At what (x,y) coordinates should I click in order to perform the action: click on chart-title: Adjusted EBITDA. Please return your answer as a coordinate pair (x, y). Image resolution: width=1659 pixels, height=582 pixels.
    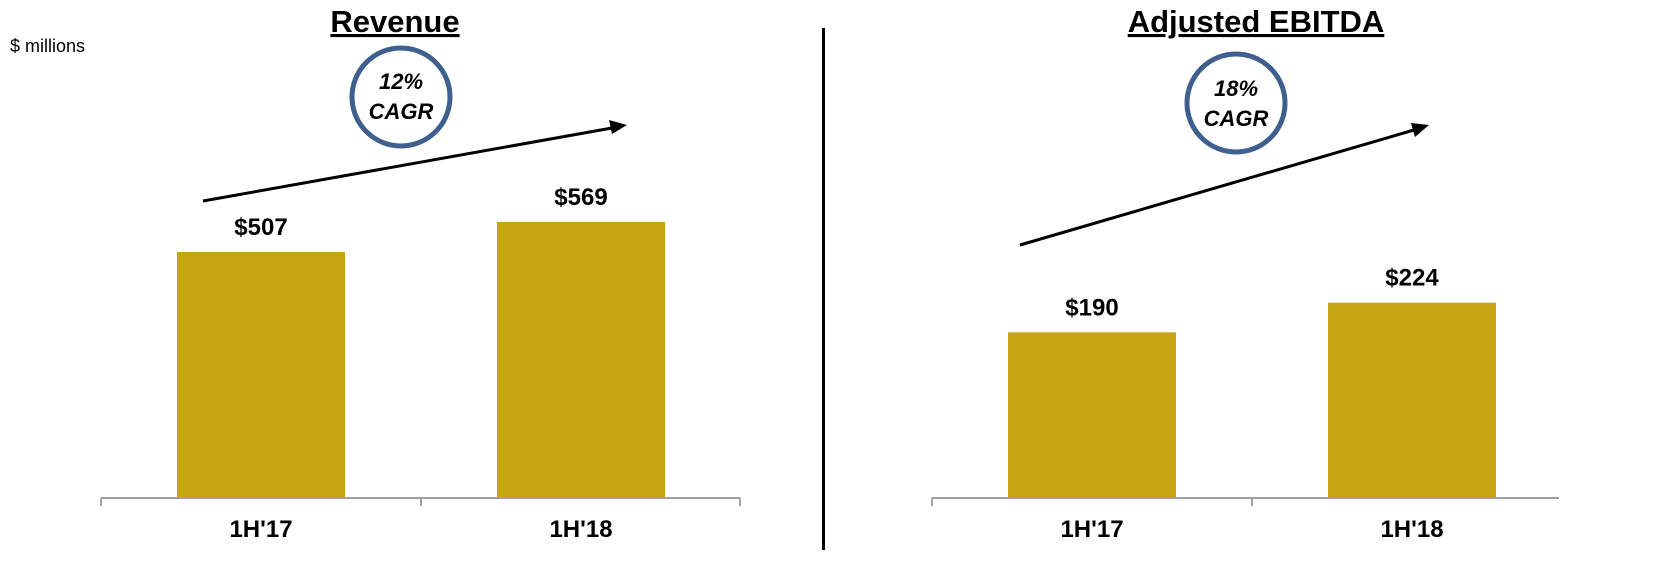
    Looking at the image, I should click on (1256, 21).